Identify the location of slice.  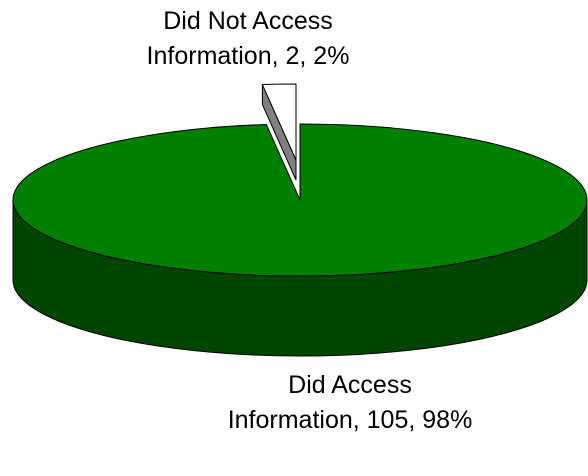
(279, 122).